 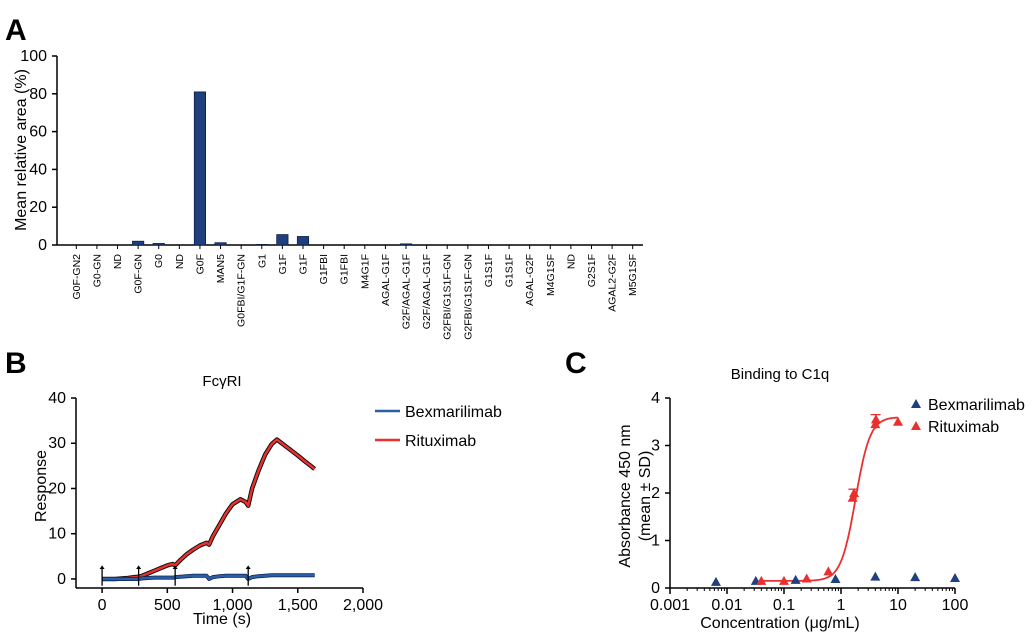 What do you see at coordinates (655, 446) in the screenshot?
I see `y-tick-label: 3` at bounding box center [655, 446].